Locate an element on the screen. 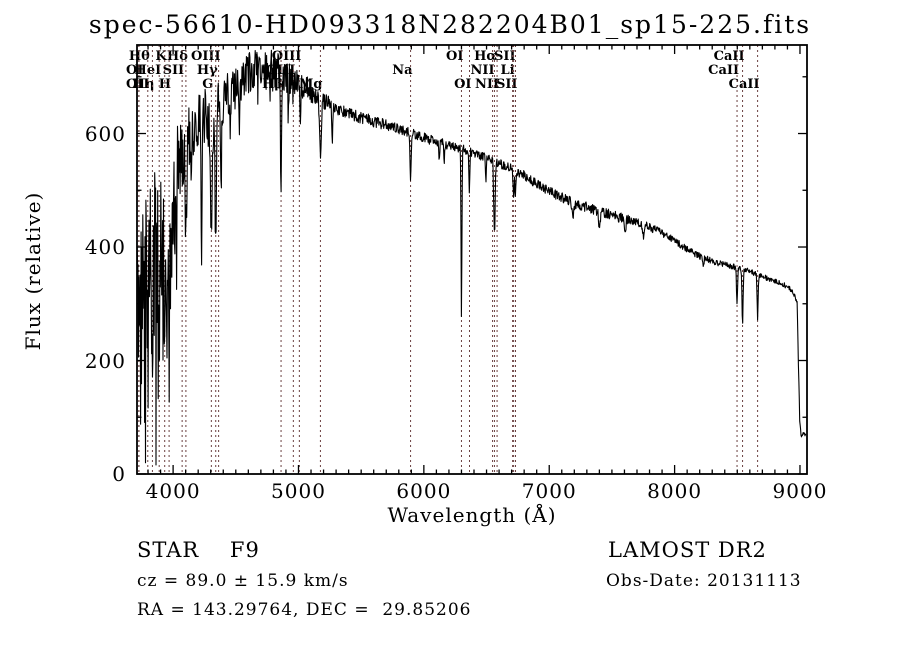  obs-date-label: Obs-Date: 20131113 is located at coordinates (704, 581).